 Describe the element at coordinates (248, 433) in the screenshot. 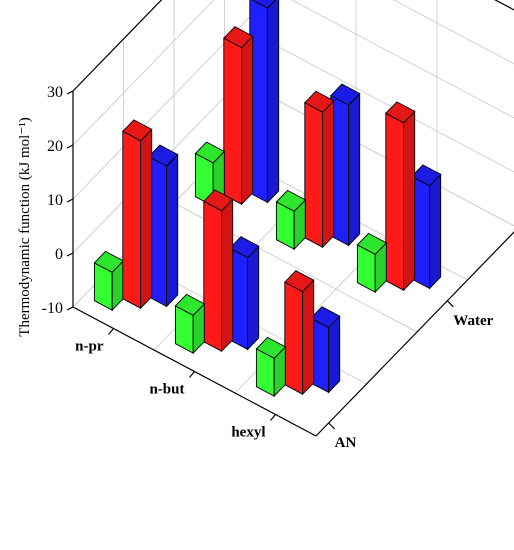

I see `x-category-label: hexyl` at that location.